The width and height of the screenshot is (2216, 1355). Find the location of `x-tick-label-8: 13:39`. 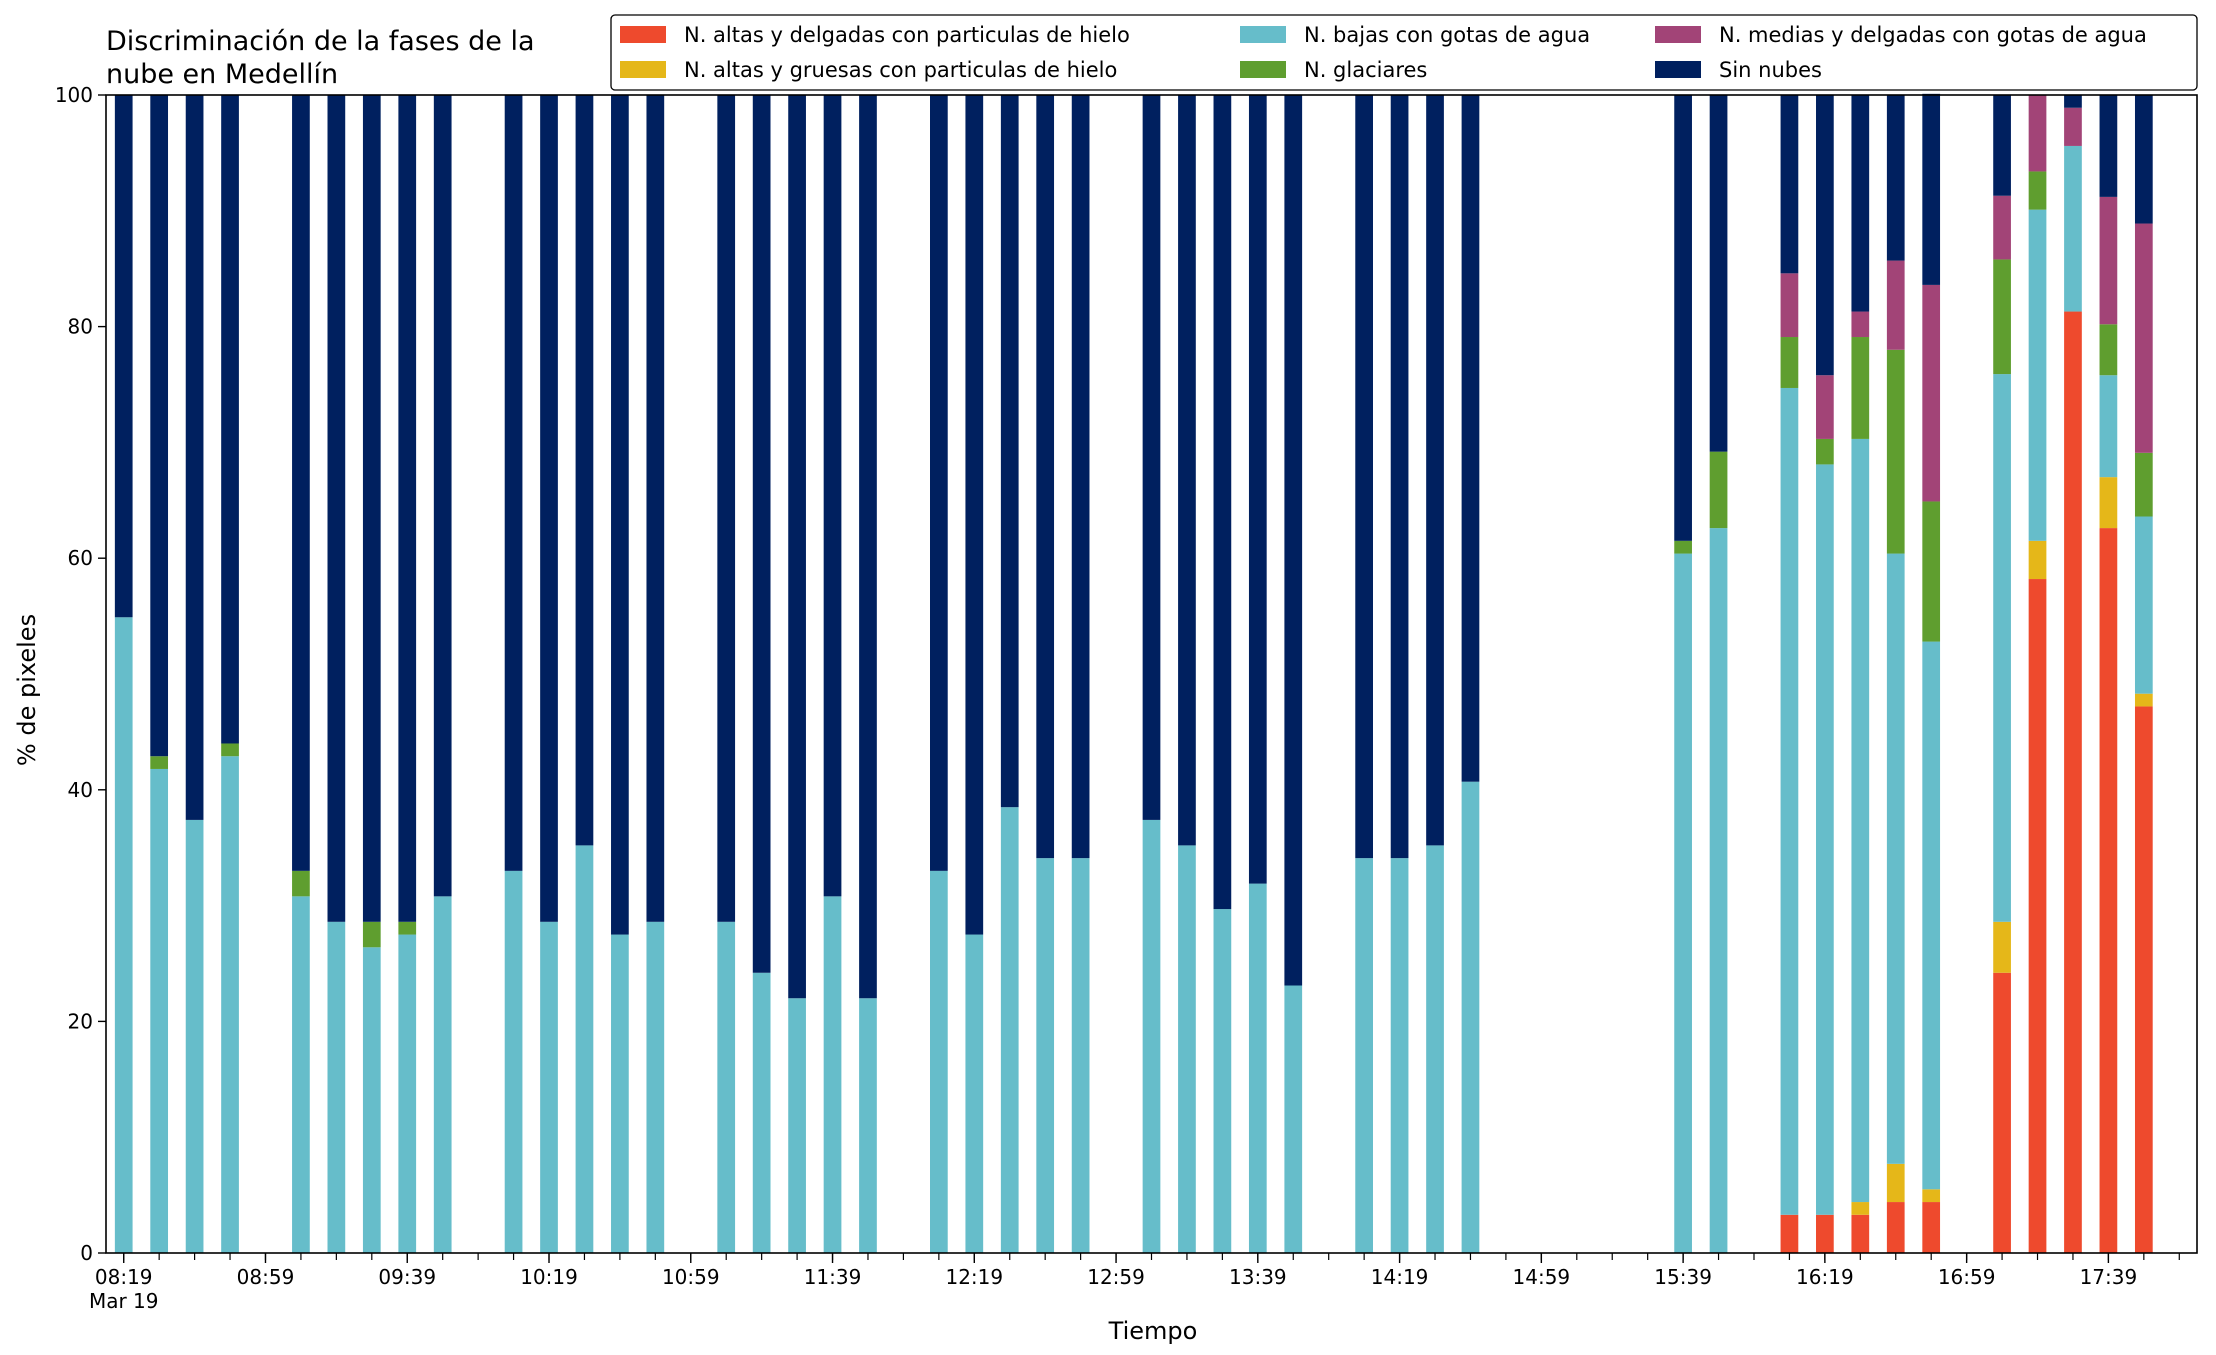

x-tick-label-8: 13:39 is located at coordinates (1258, 1277).